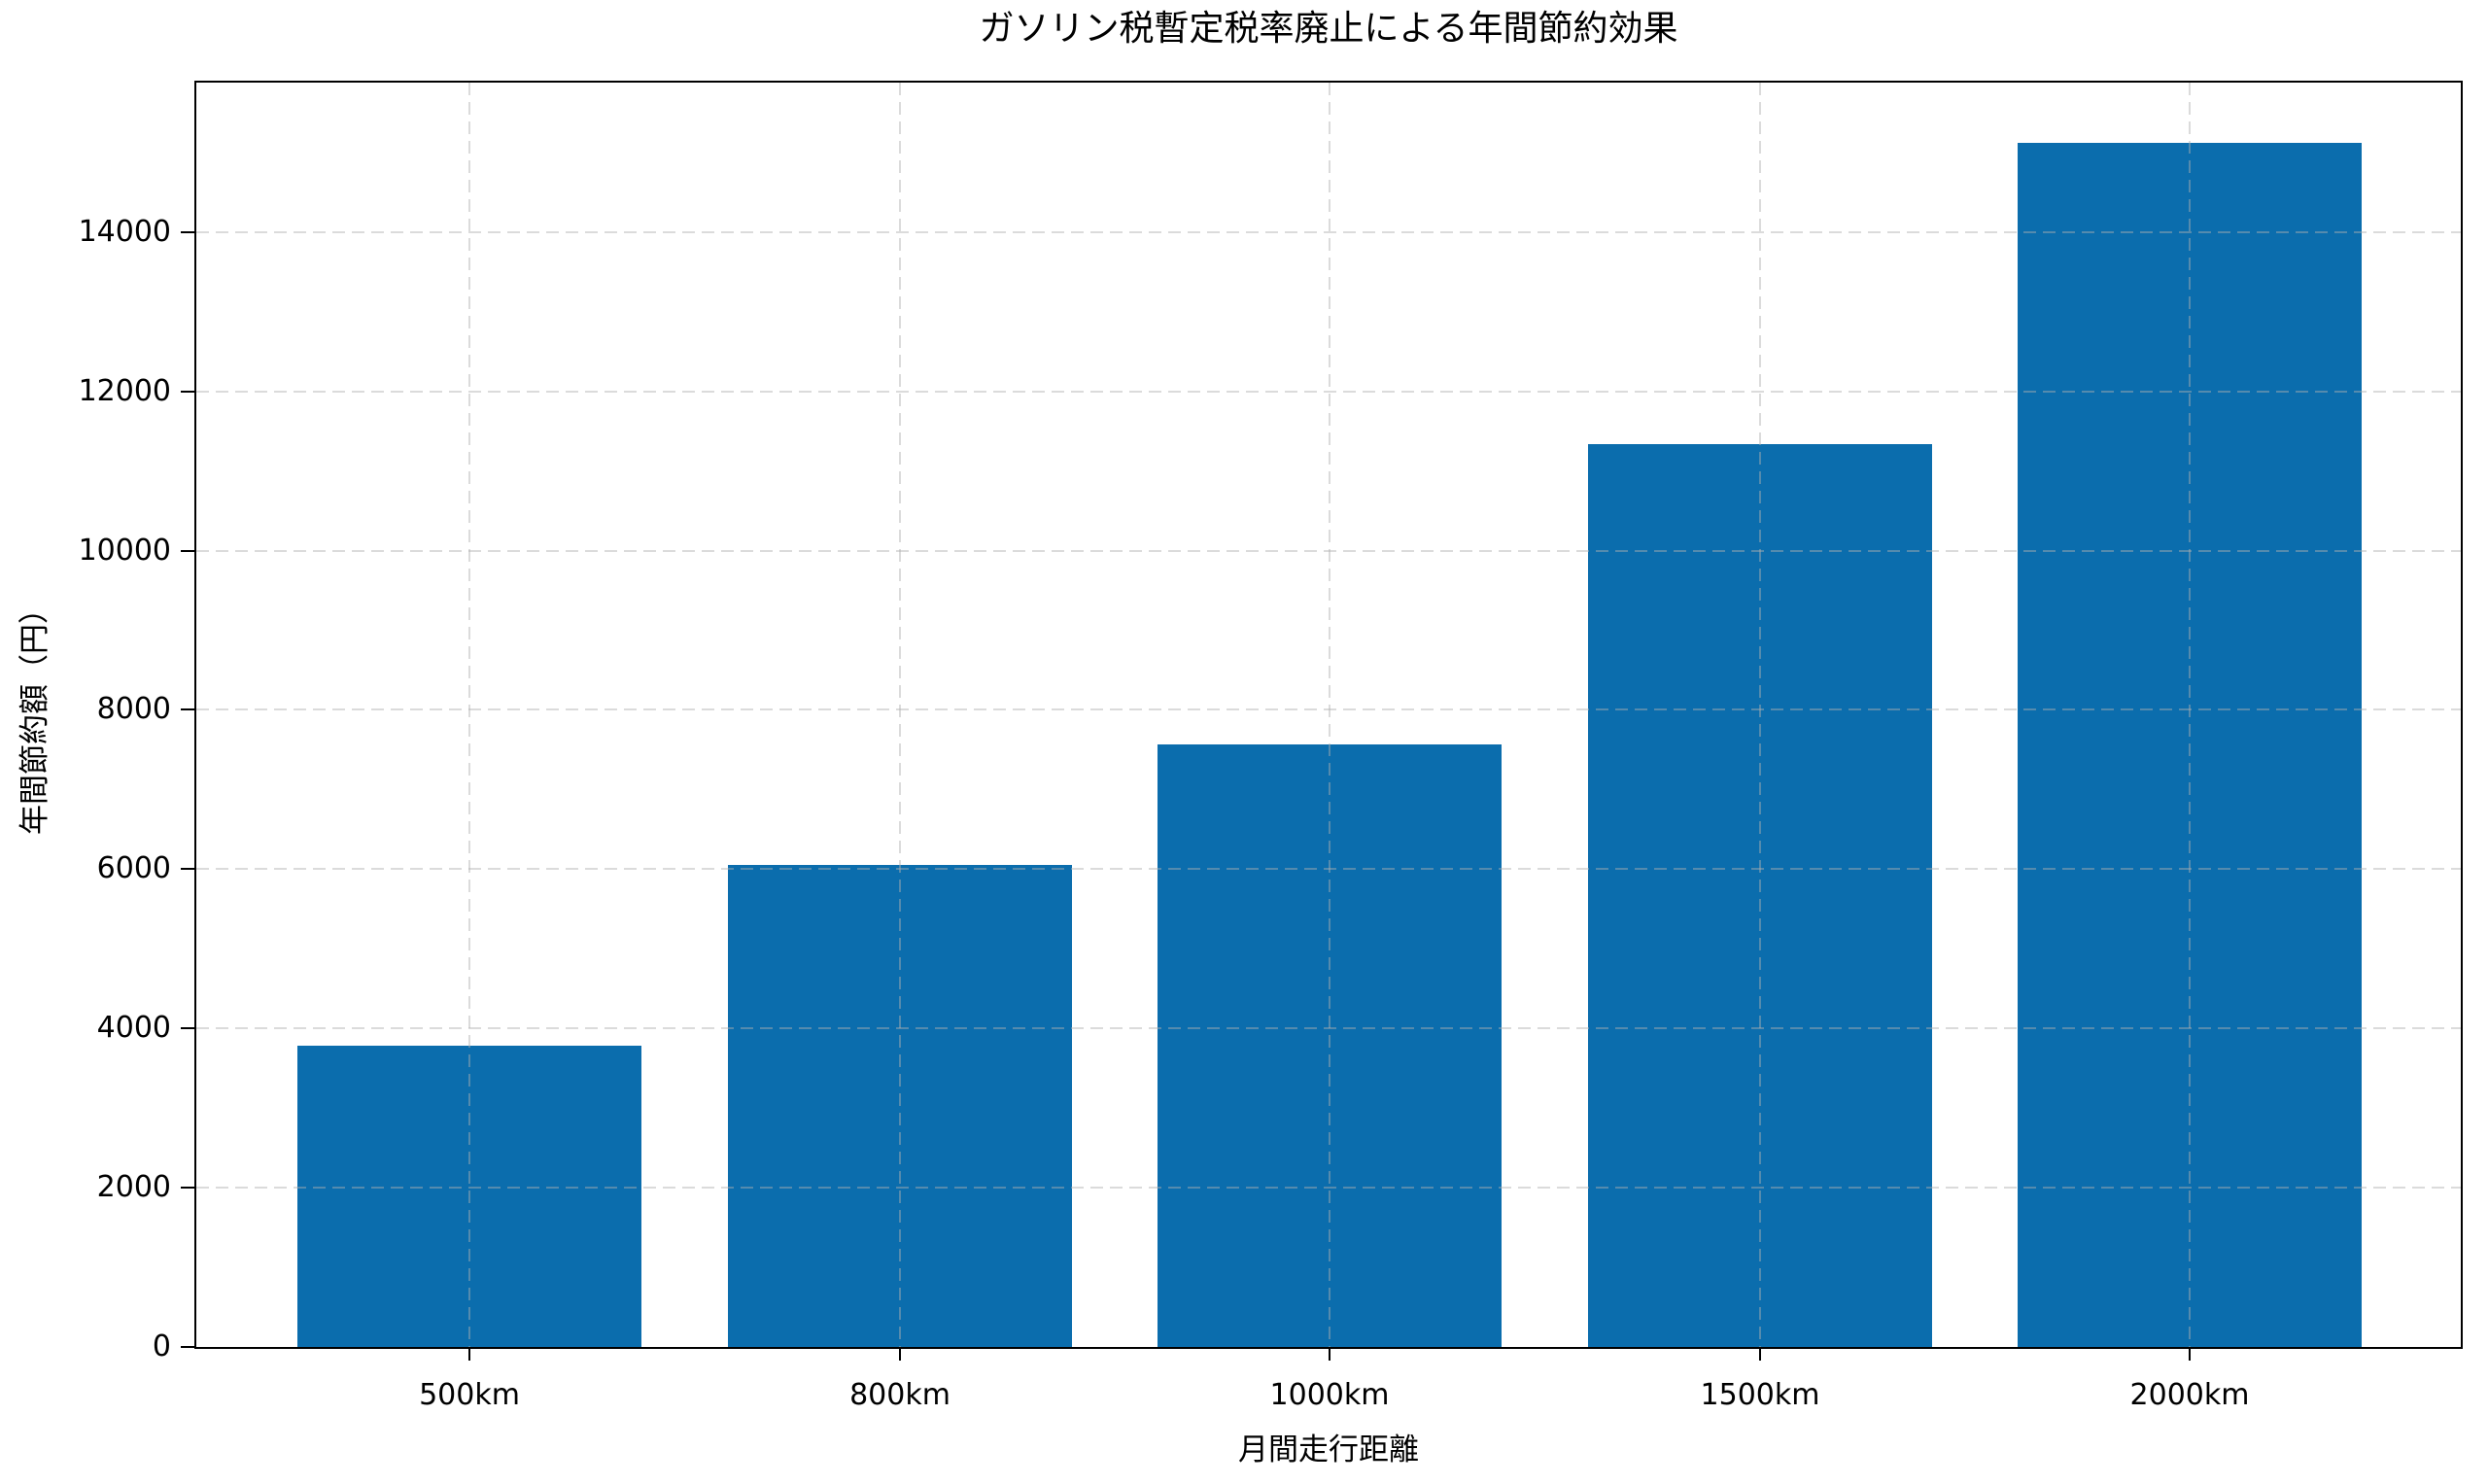  Describe the element at coordinates (1760, 1395) in the screenshot. I see `x-tick-label: 1500km` at that location.